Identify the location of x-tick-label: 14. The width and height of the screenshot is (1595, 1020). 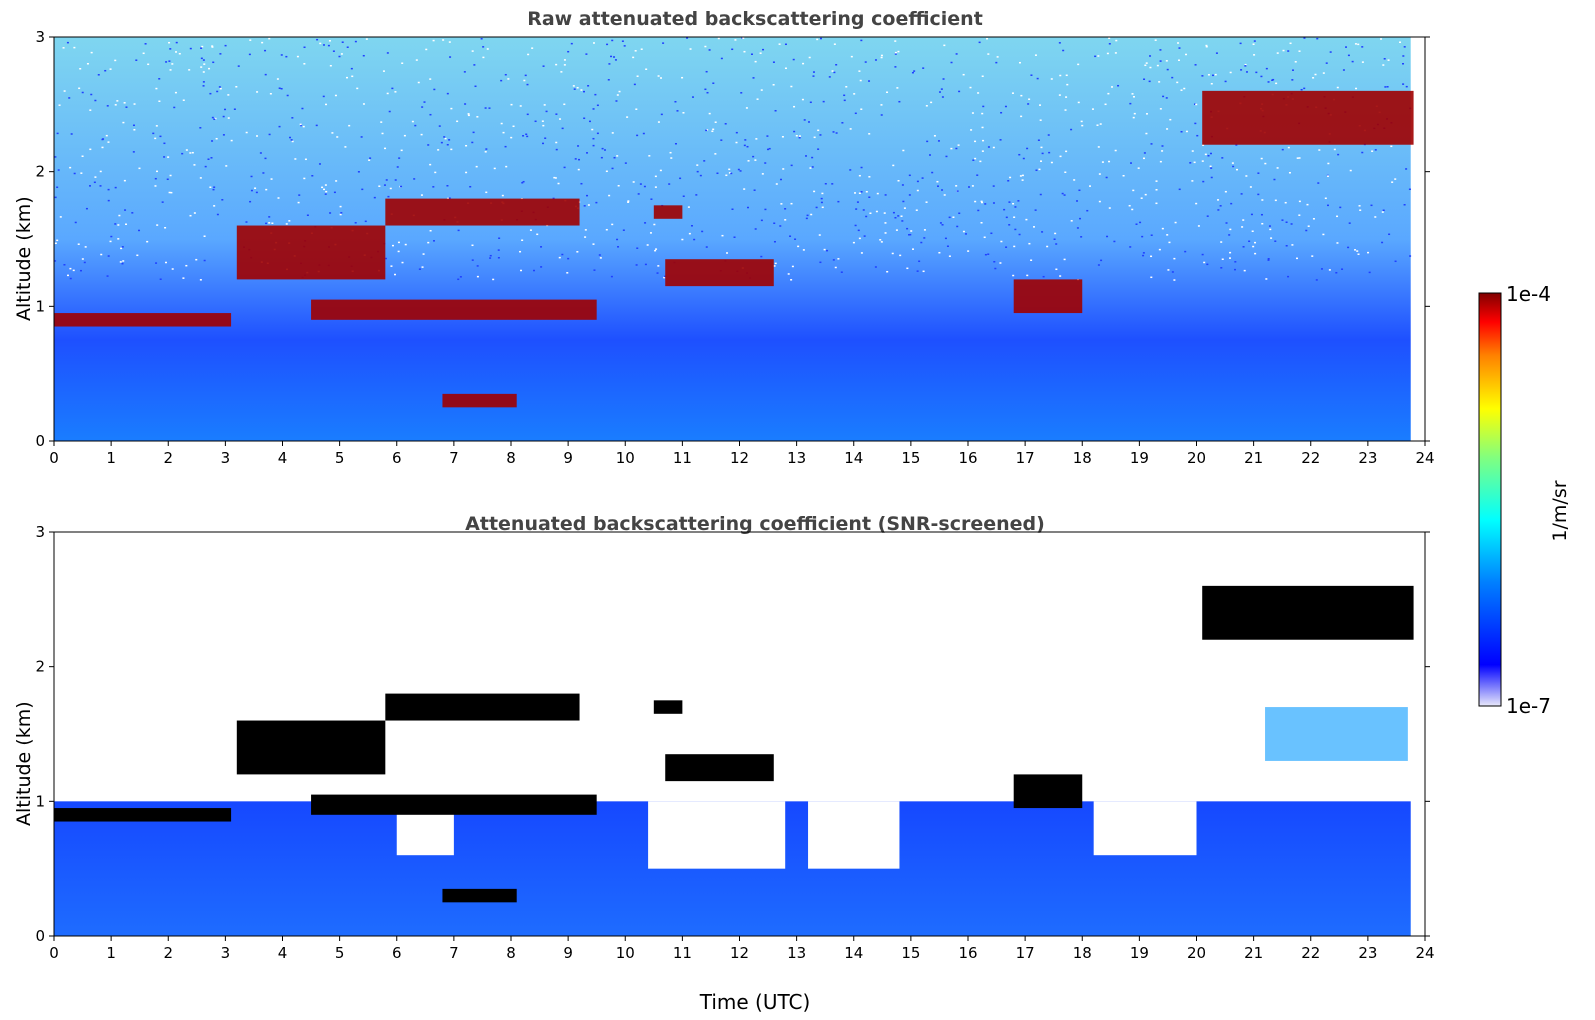
(853, 458).